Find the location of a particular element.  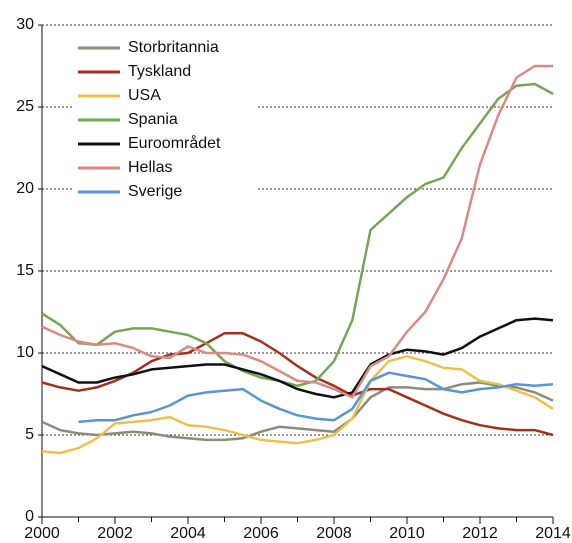

x-tick-label: 2008 is located at coordinates (334, 533).